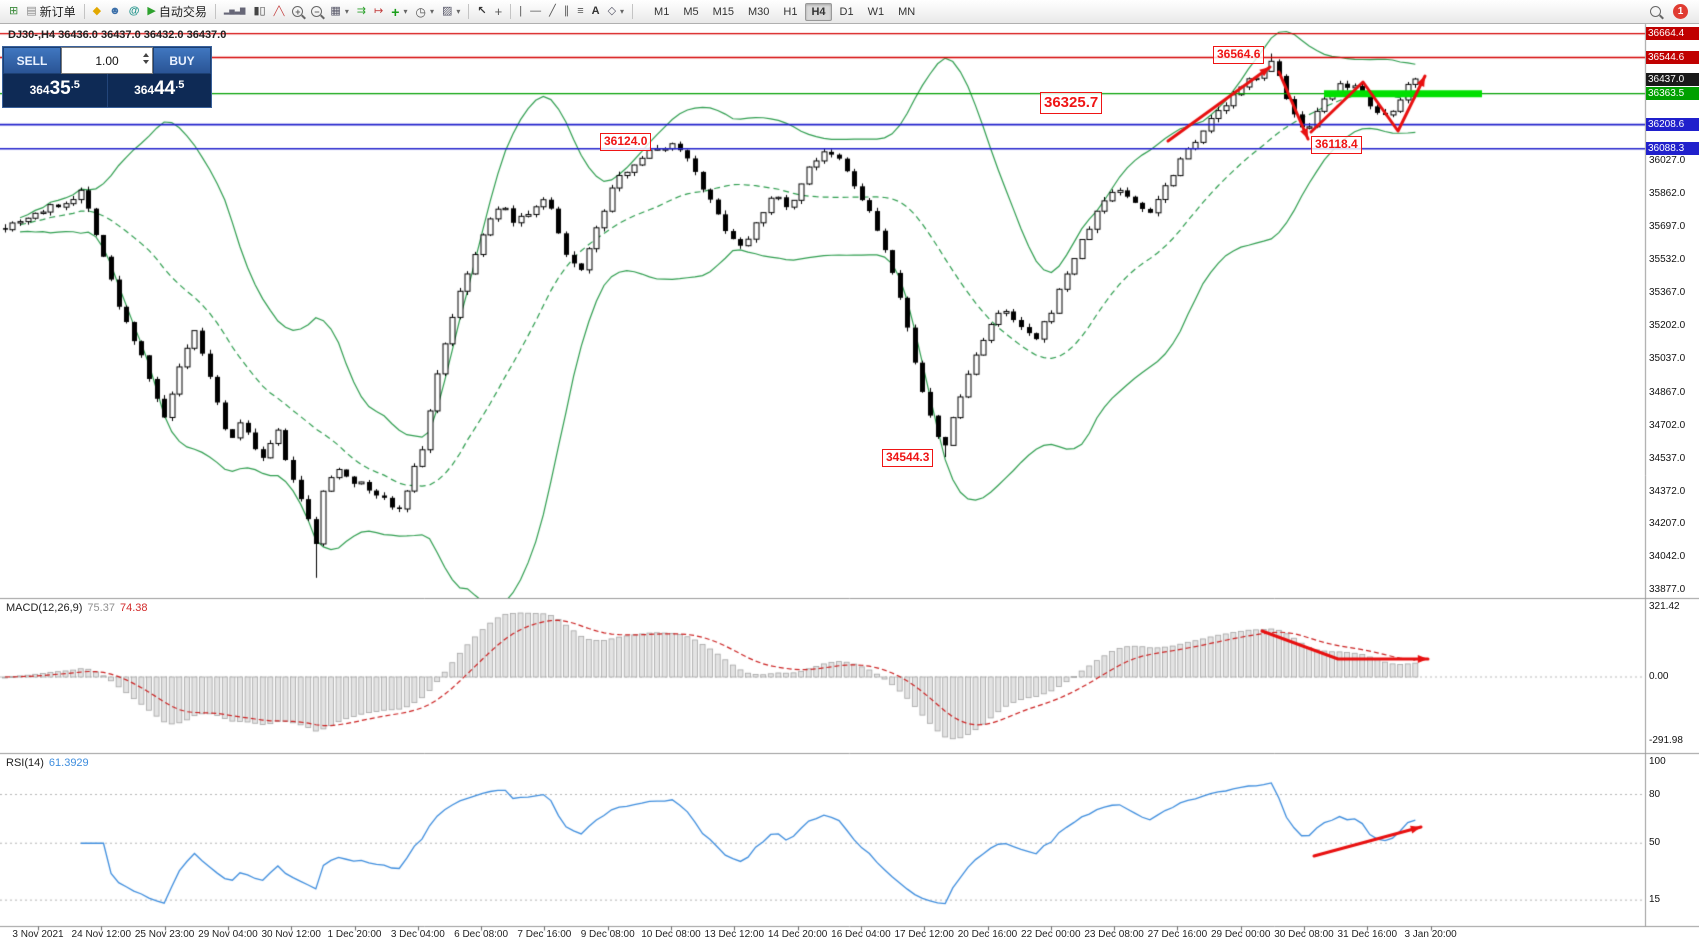 This screenshot has width=1699, height=942. I want to click on new-order-icon: ▤, so click(31, 11).